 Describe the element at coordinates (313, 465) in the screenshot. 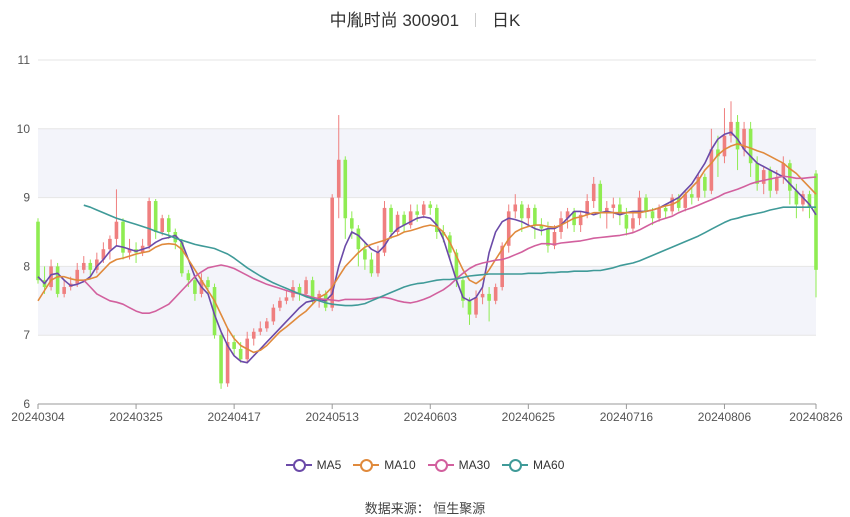

I see `legend-item-ma5: MA5` at that location.